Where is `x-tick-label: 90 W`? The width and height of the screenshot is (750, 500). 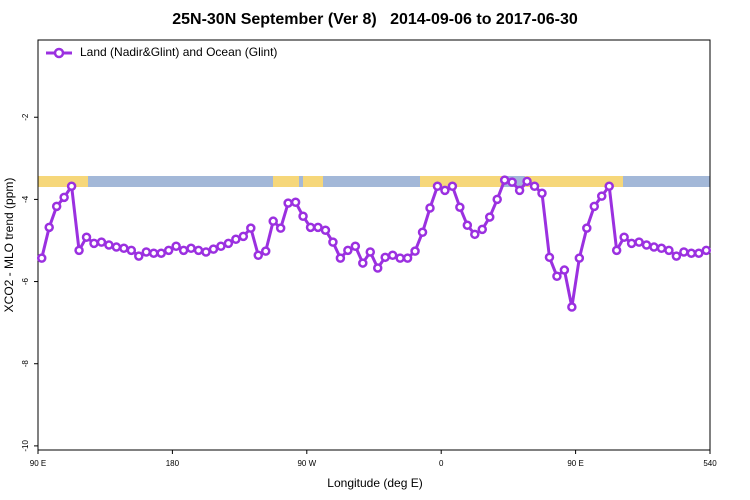 x-tick-label: 90 W is located at coordinates (306, 463).